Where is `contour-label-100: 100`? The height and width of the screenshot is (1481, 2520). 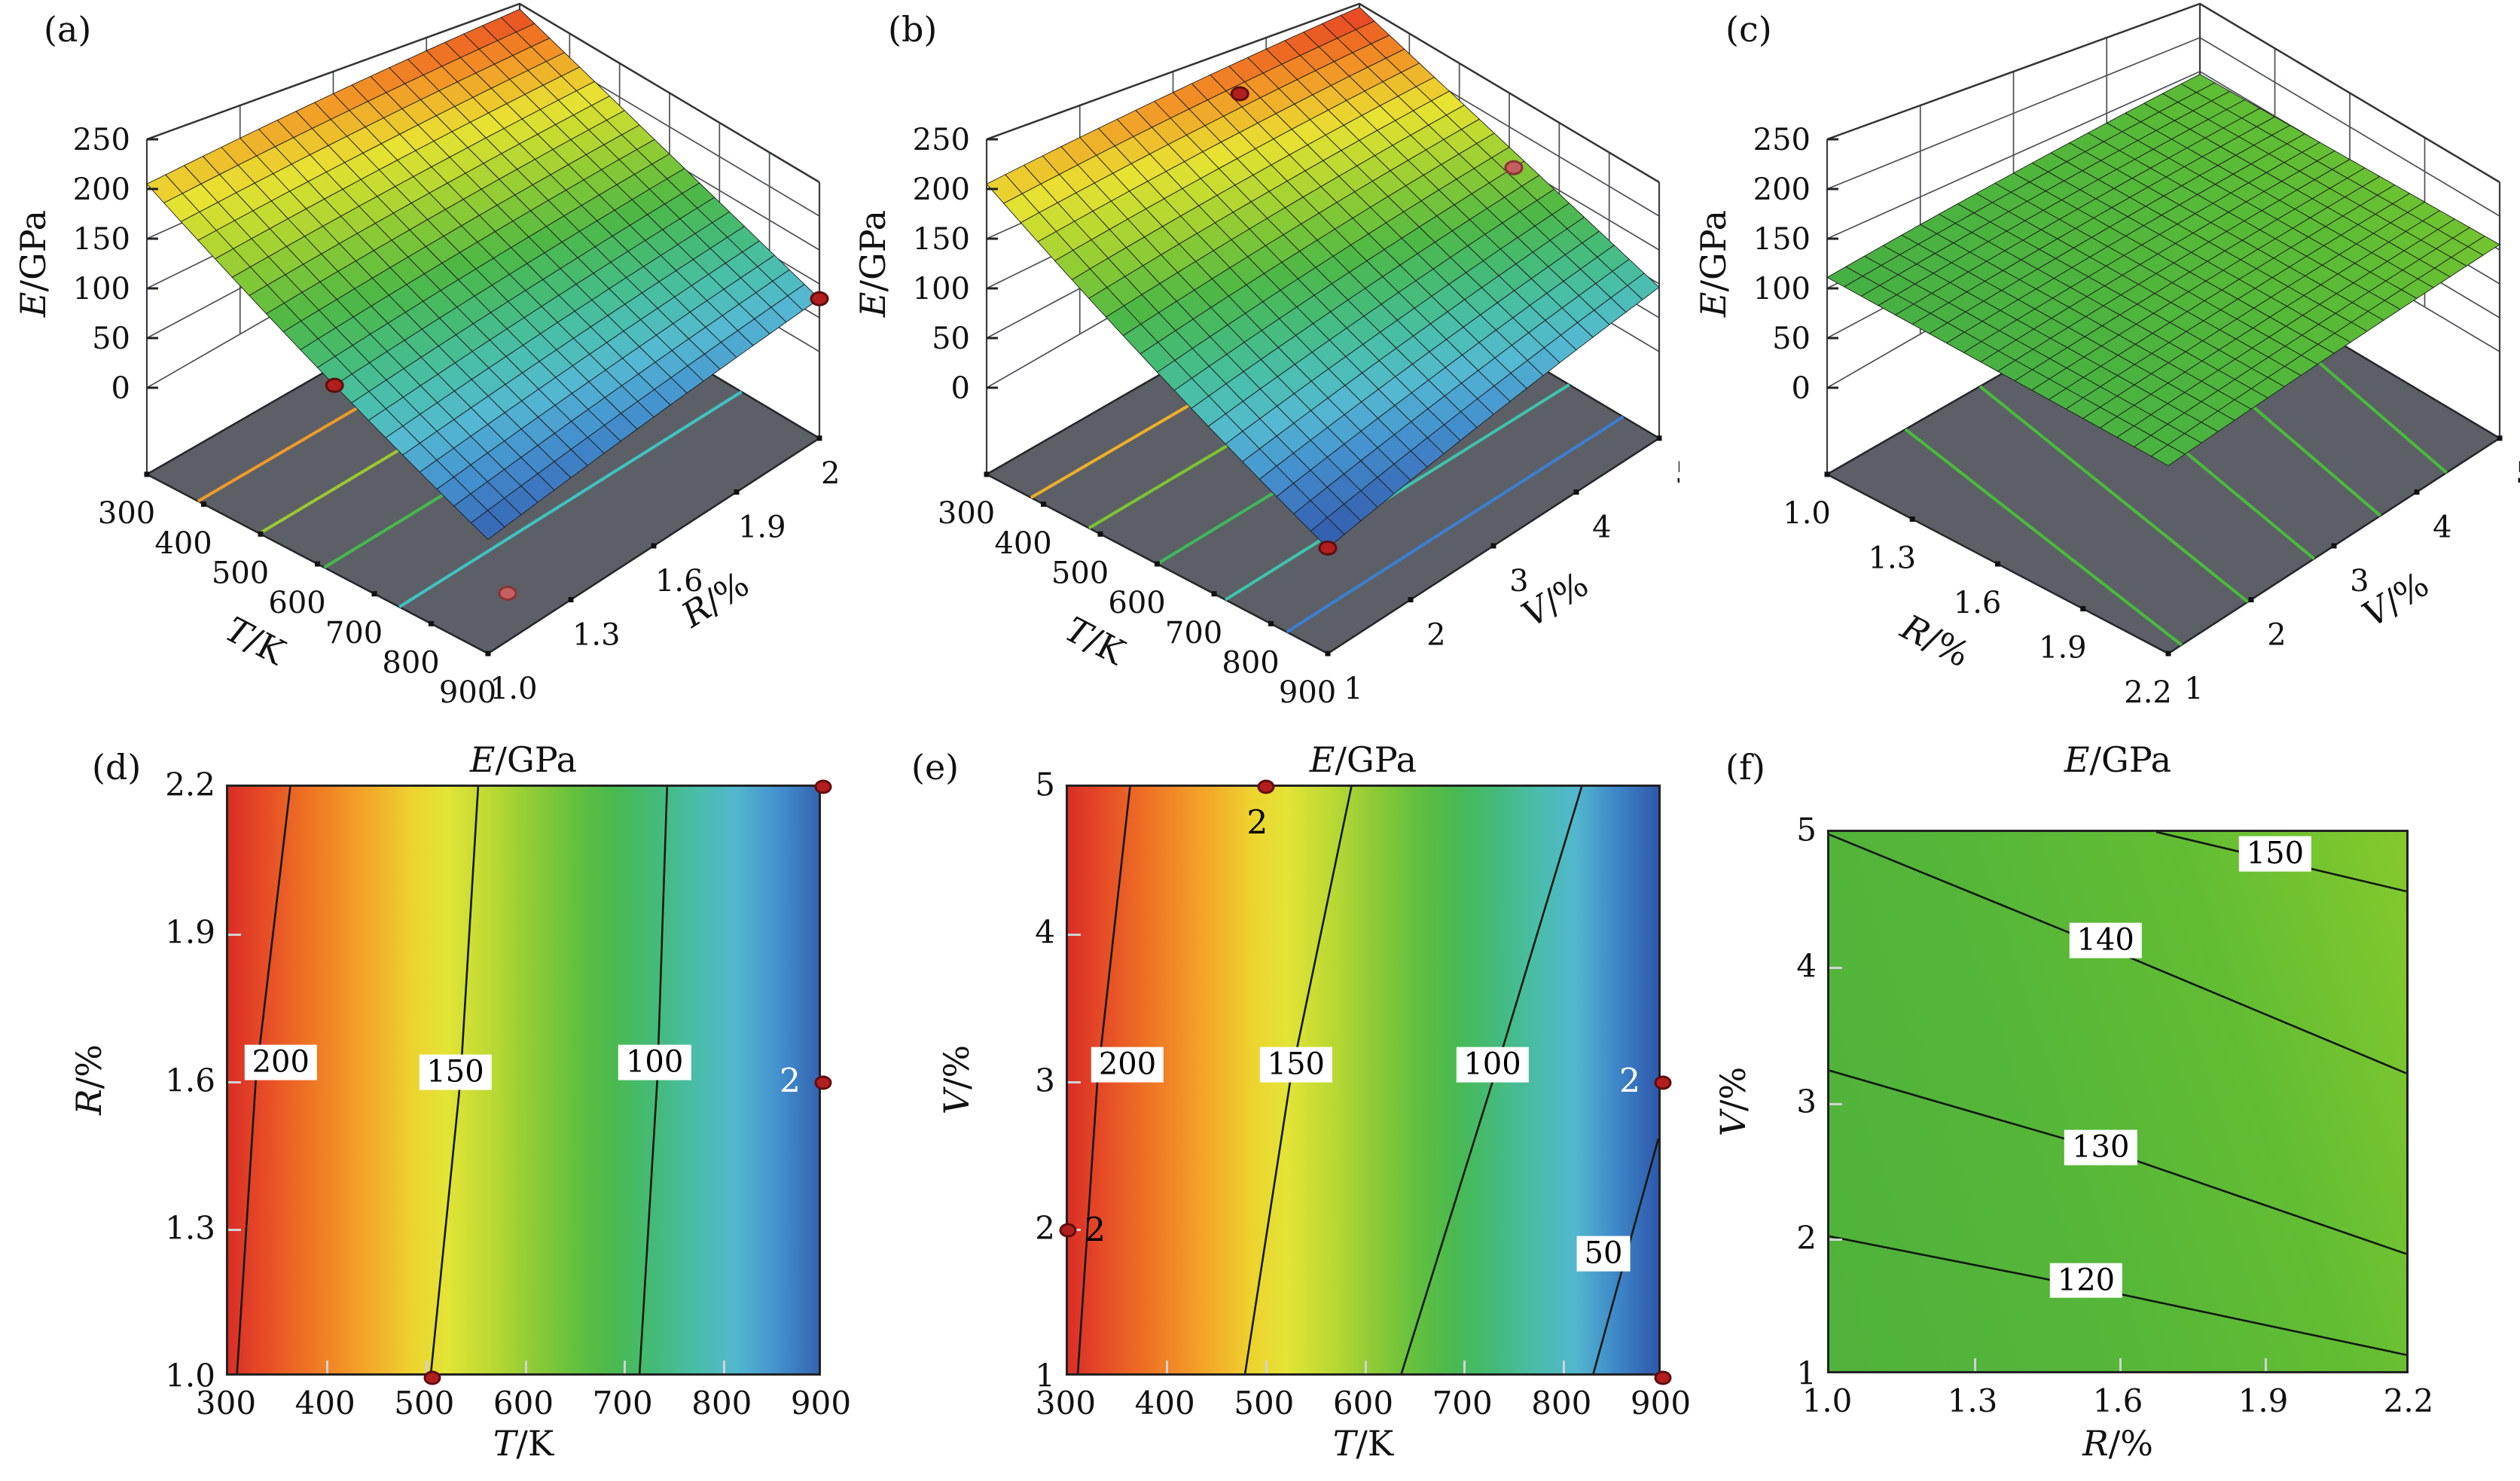
contour-label-100: 100 is located at coordinates (654, 1062).